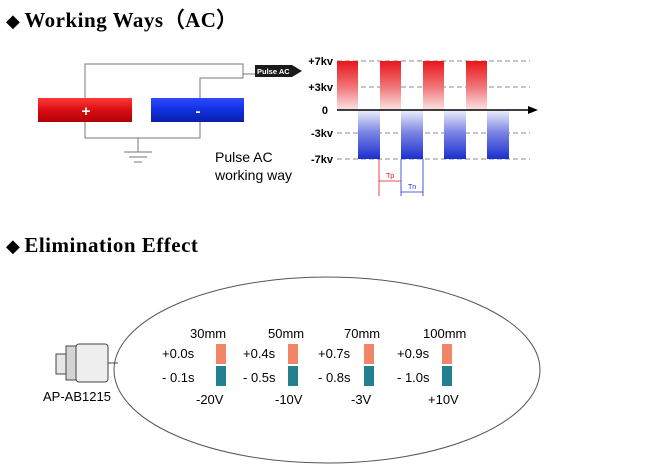  I want to click on circuit-diagram, so click(169, 107).